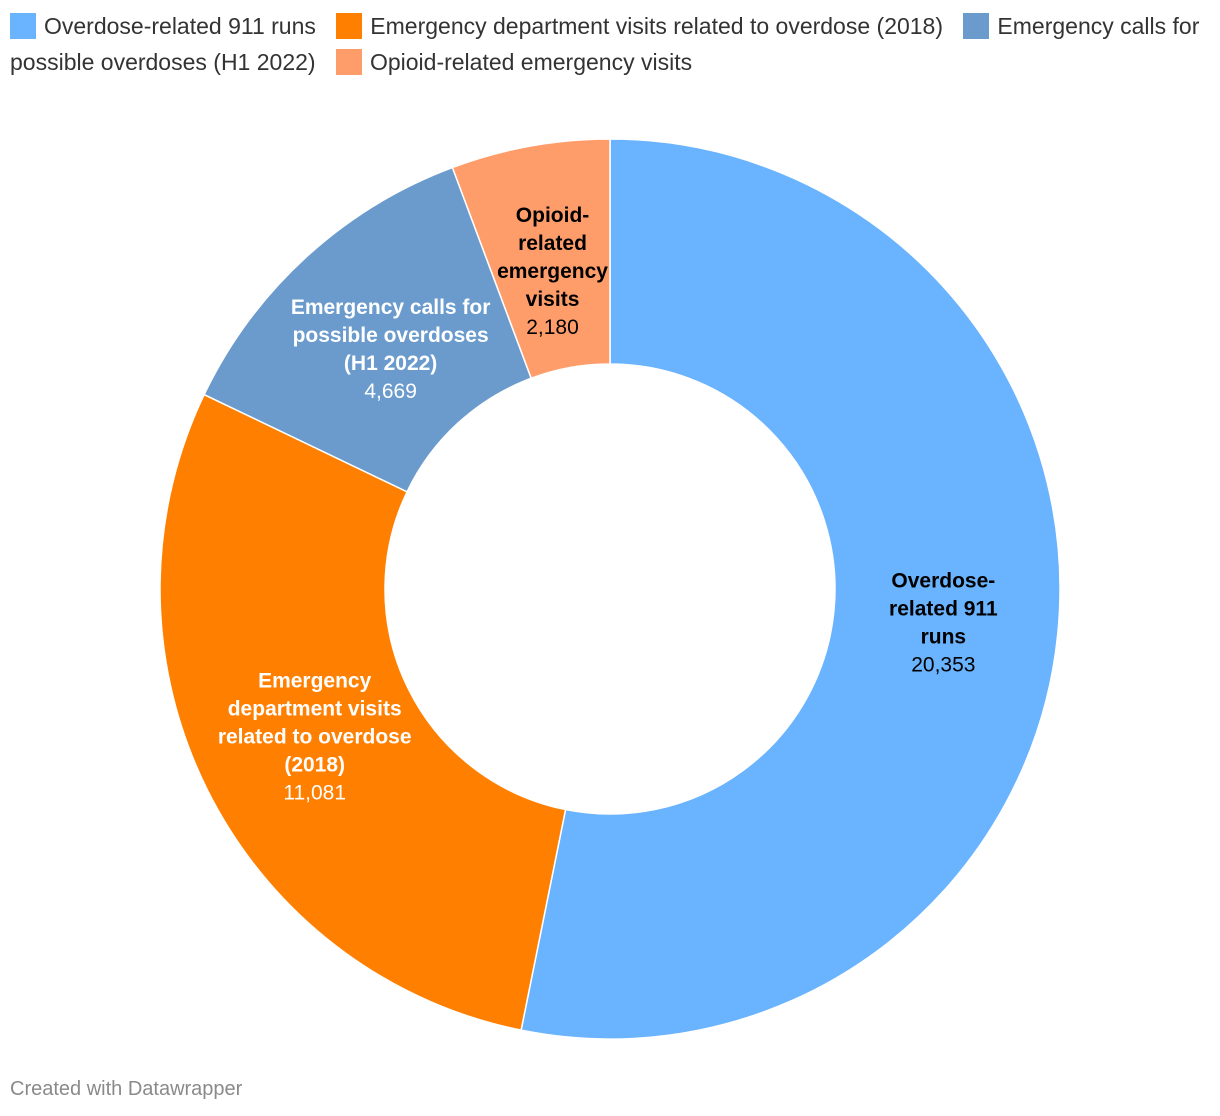  What do you see at coordinates (552, 327) in the screenshot?
I see `slice-value-opioid-visits: 2,180` at bounding box center [552, 327].